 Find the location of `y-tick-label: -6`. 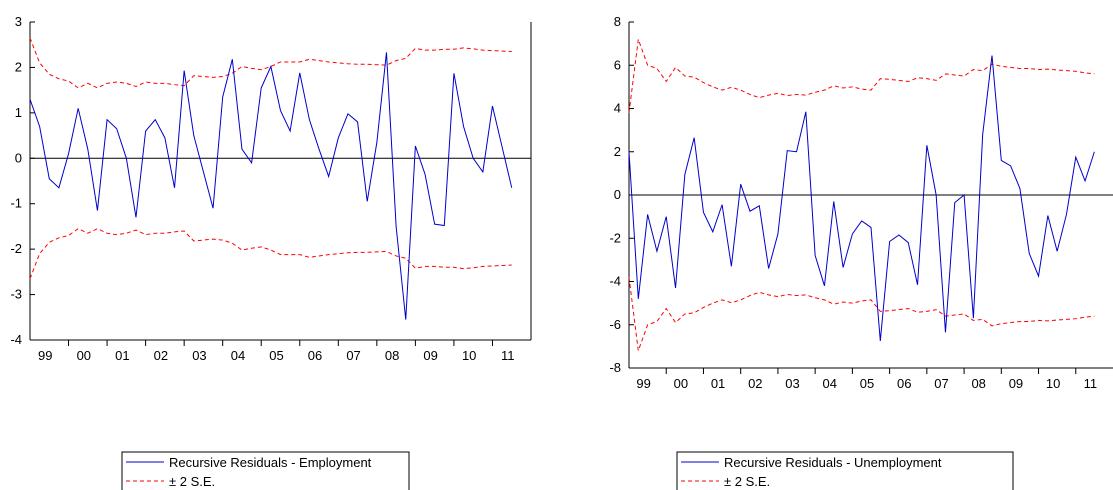

y-tick-label: -6 is located at coordinates (615, 324).